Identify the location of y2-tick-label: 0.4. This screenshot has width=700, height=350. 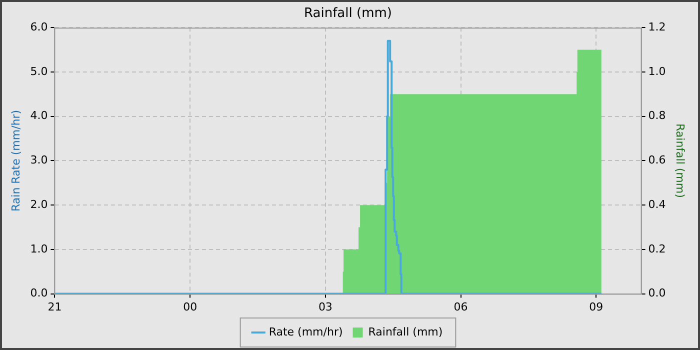
(657, 204).